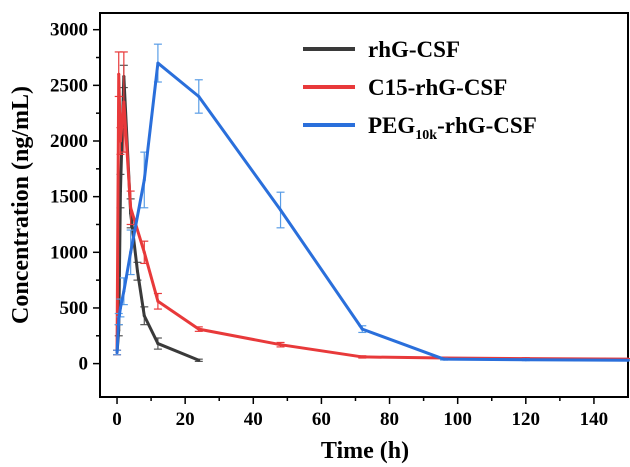  Describe the element at coordinates (74, 308) in the screenshot. I see `y-tick-label: 500` at that location.